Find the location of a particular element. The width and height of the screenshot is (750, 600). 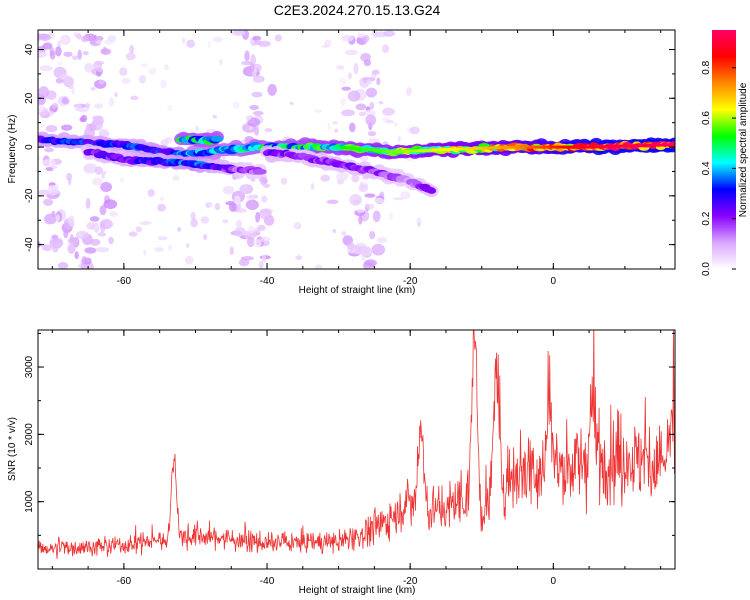

colorbar-tick-label: 0.0 is located at coordinates (706, 269).